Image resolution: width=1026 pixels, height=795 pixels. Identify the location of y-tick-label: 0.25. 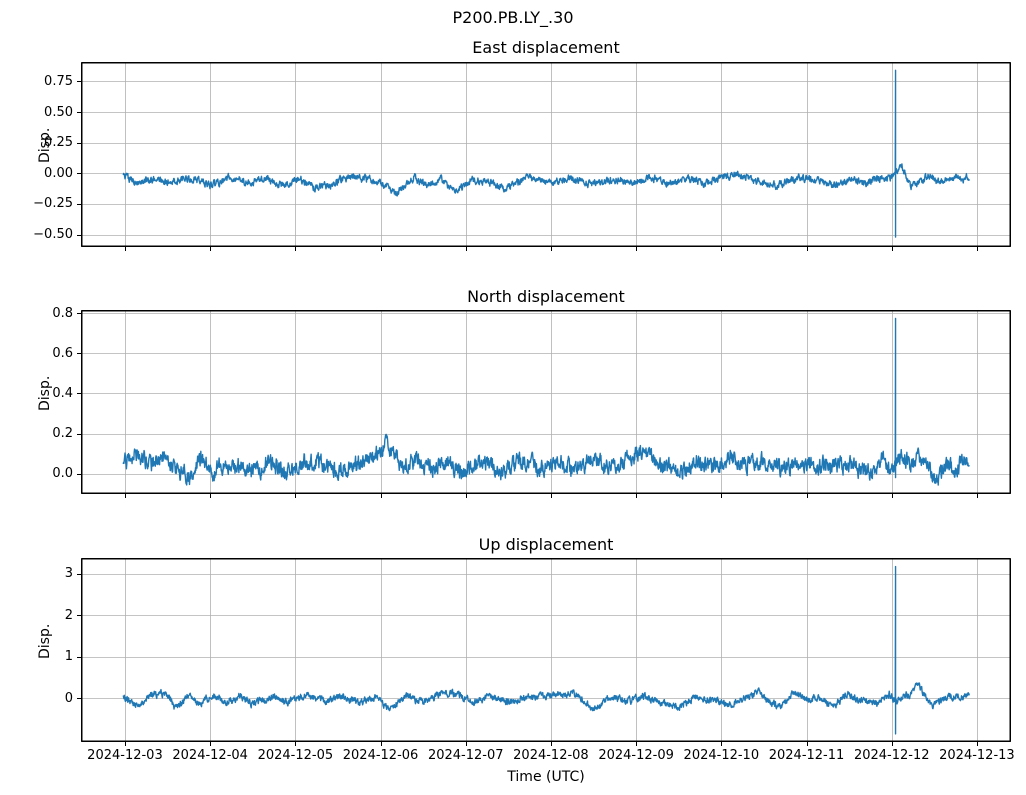
(58, 143).